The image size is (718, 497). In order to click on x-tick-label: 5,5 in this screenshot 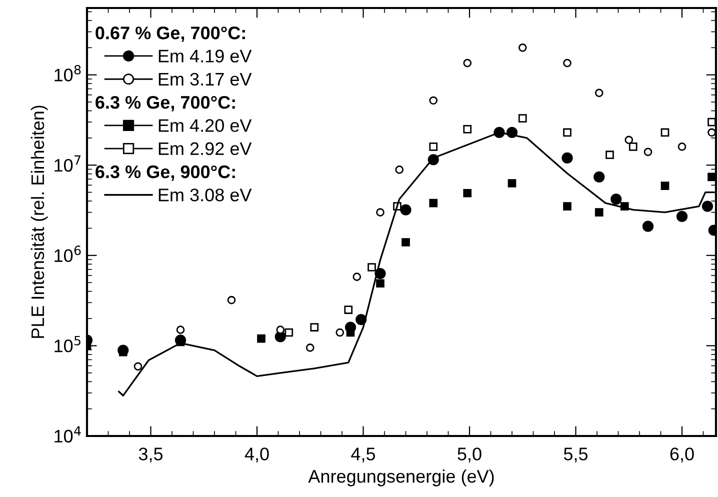, I will do `click(576, 455)`.